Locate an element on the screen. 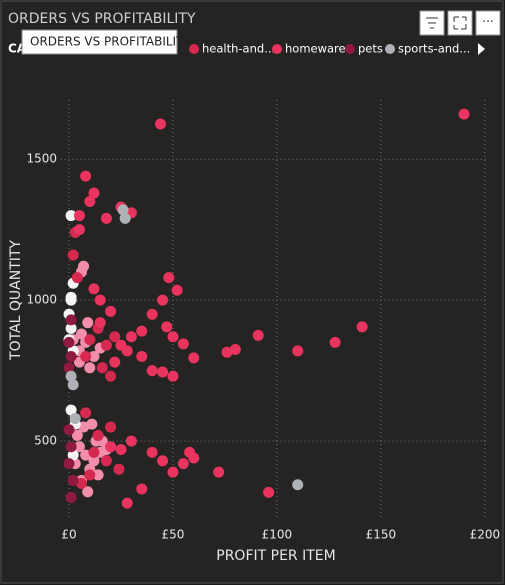 This screenshot has width=505, height=585. visual-icons: ··· is located at coordinates (460, 23).